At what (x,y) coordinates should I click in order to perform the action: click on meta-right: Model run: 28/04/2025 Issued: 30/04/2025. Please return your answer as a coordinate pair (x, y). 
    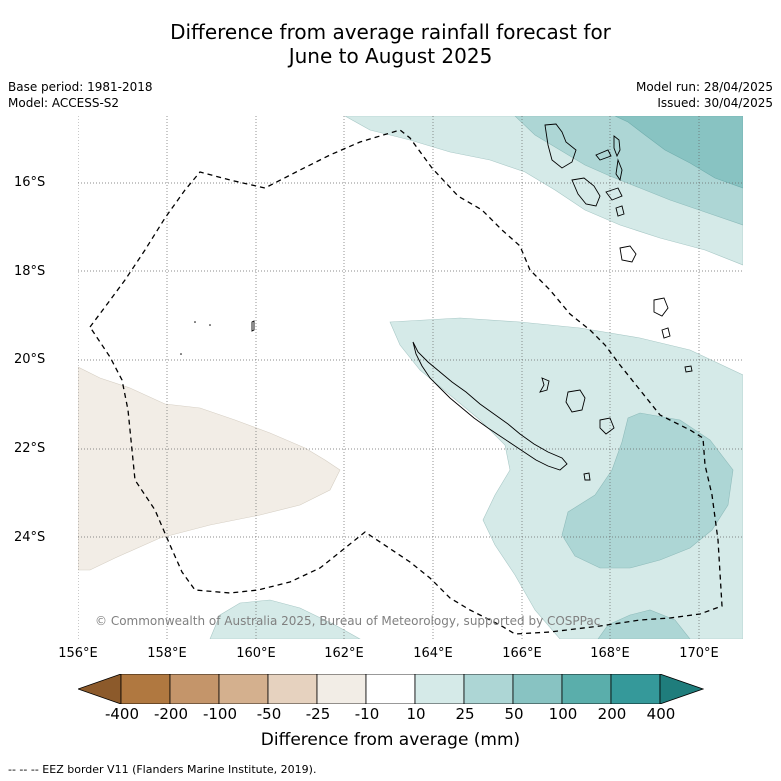
    Looking at the image, I should click on (704, 95).